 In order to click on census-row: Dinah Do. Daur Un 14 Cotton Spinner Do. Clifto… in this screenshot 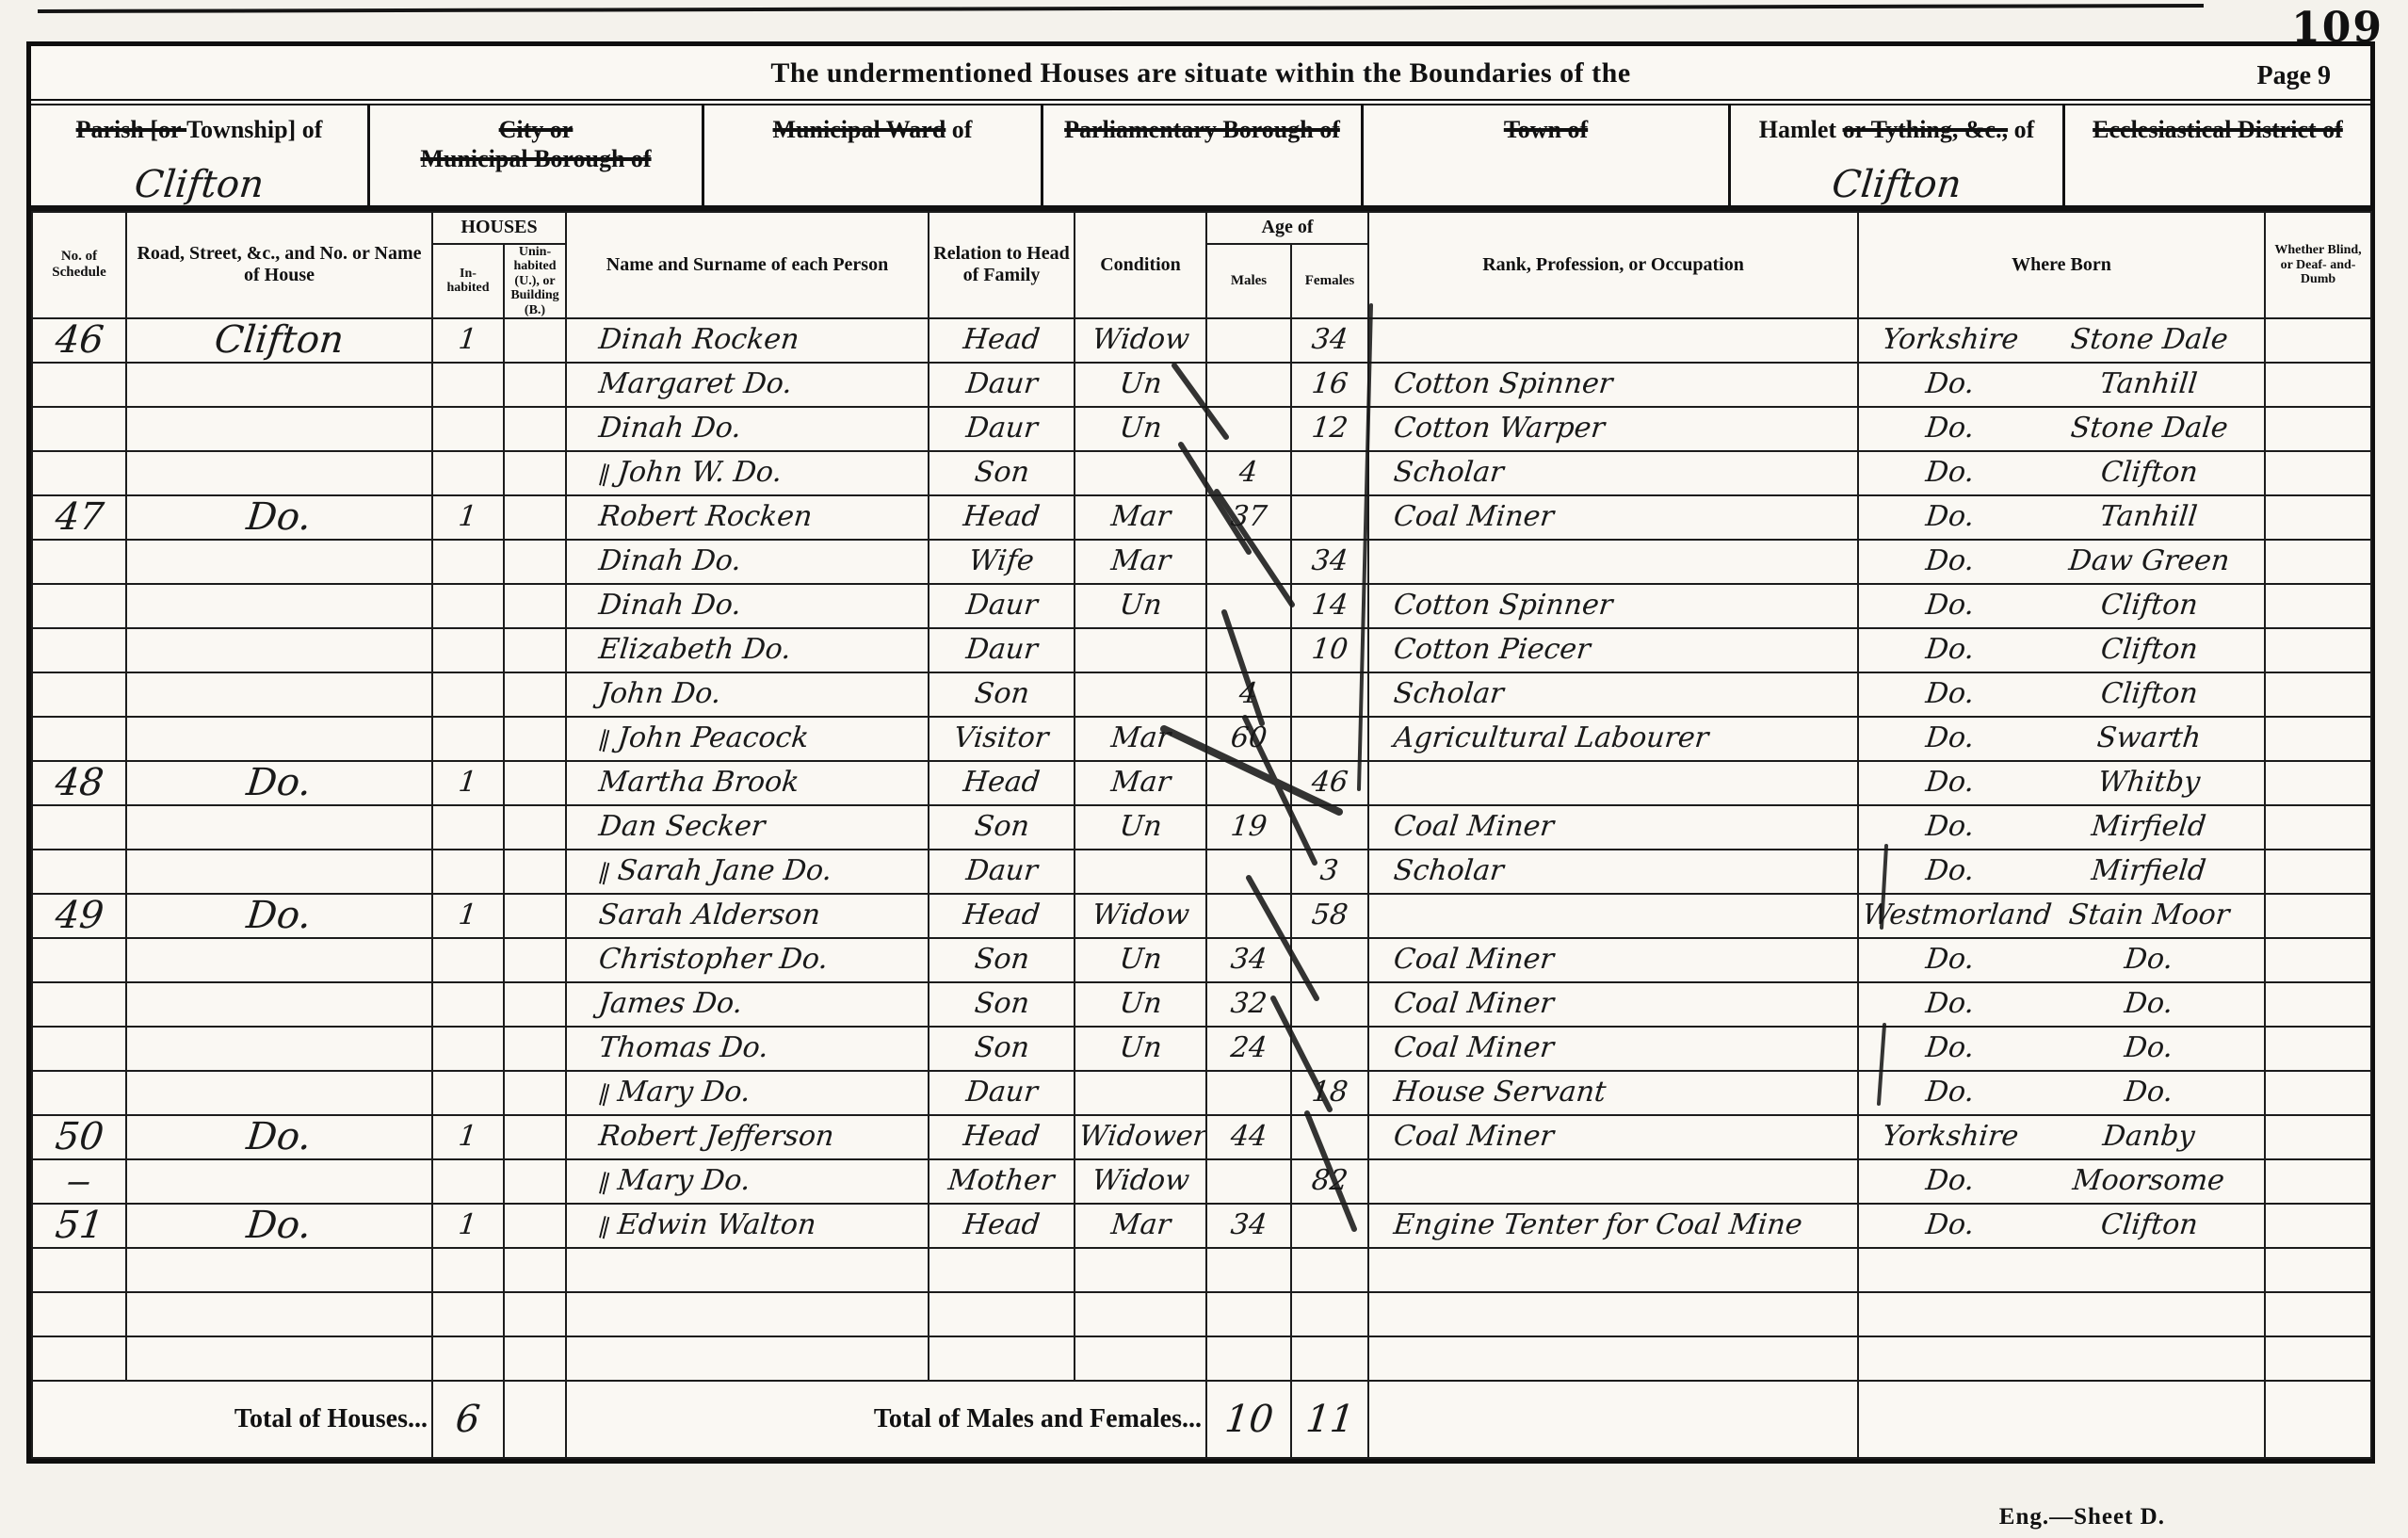, I will do `click(1202, 605)`.